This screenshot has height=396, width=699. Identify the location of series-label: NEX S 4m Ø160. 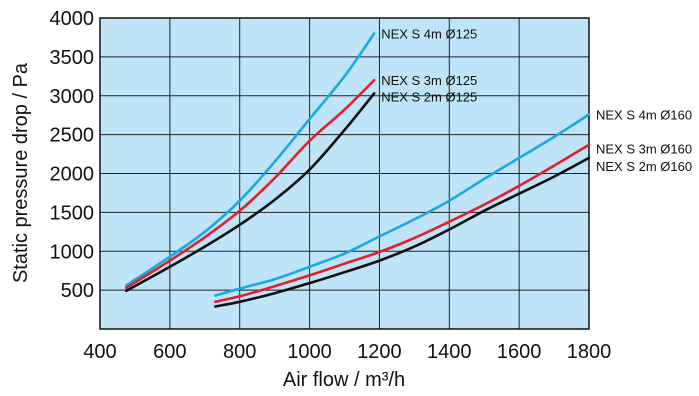
(644, 114).